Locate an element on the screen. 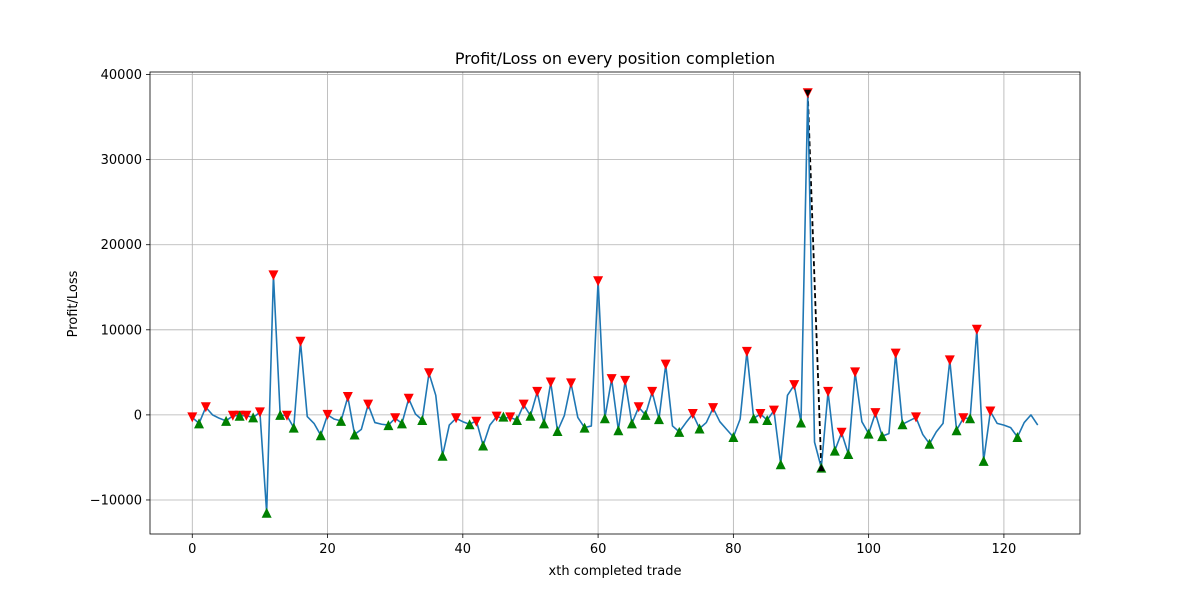 The height and width of the screenshot is (600, 1200). x-tick-label: 120 is located at coordinates (1003, 549).